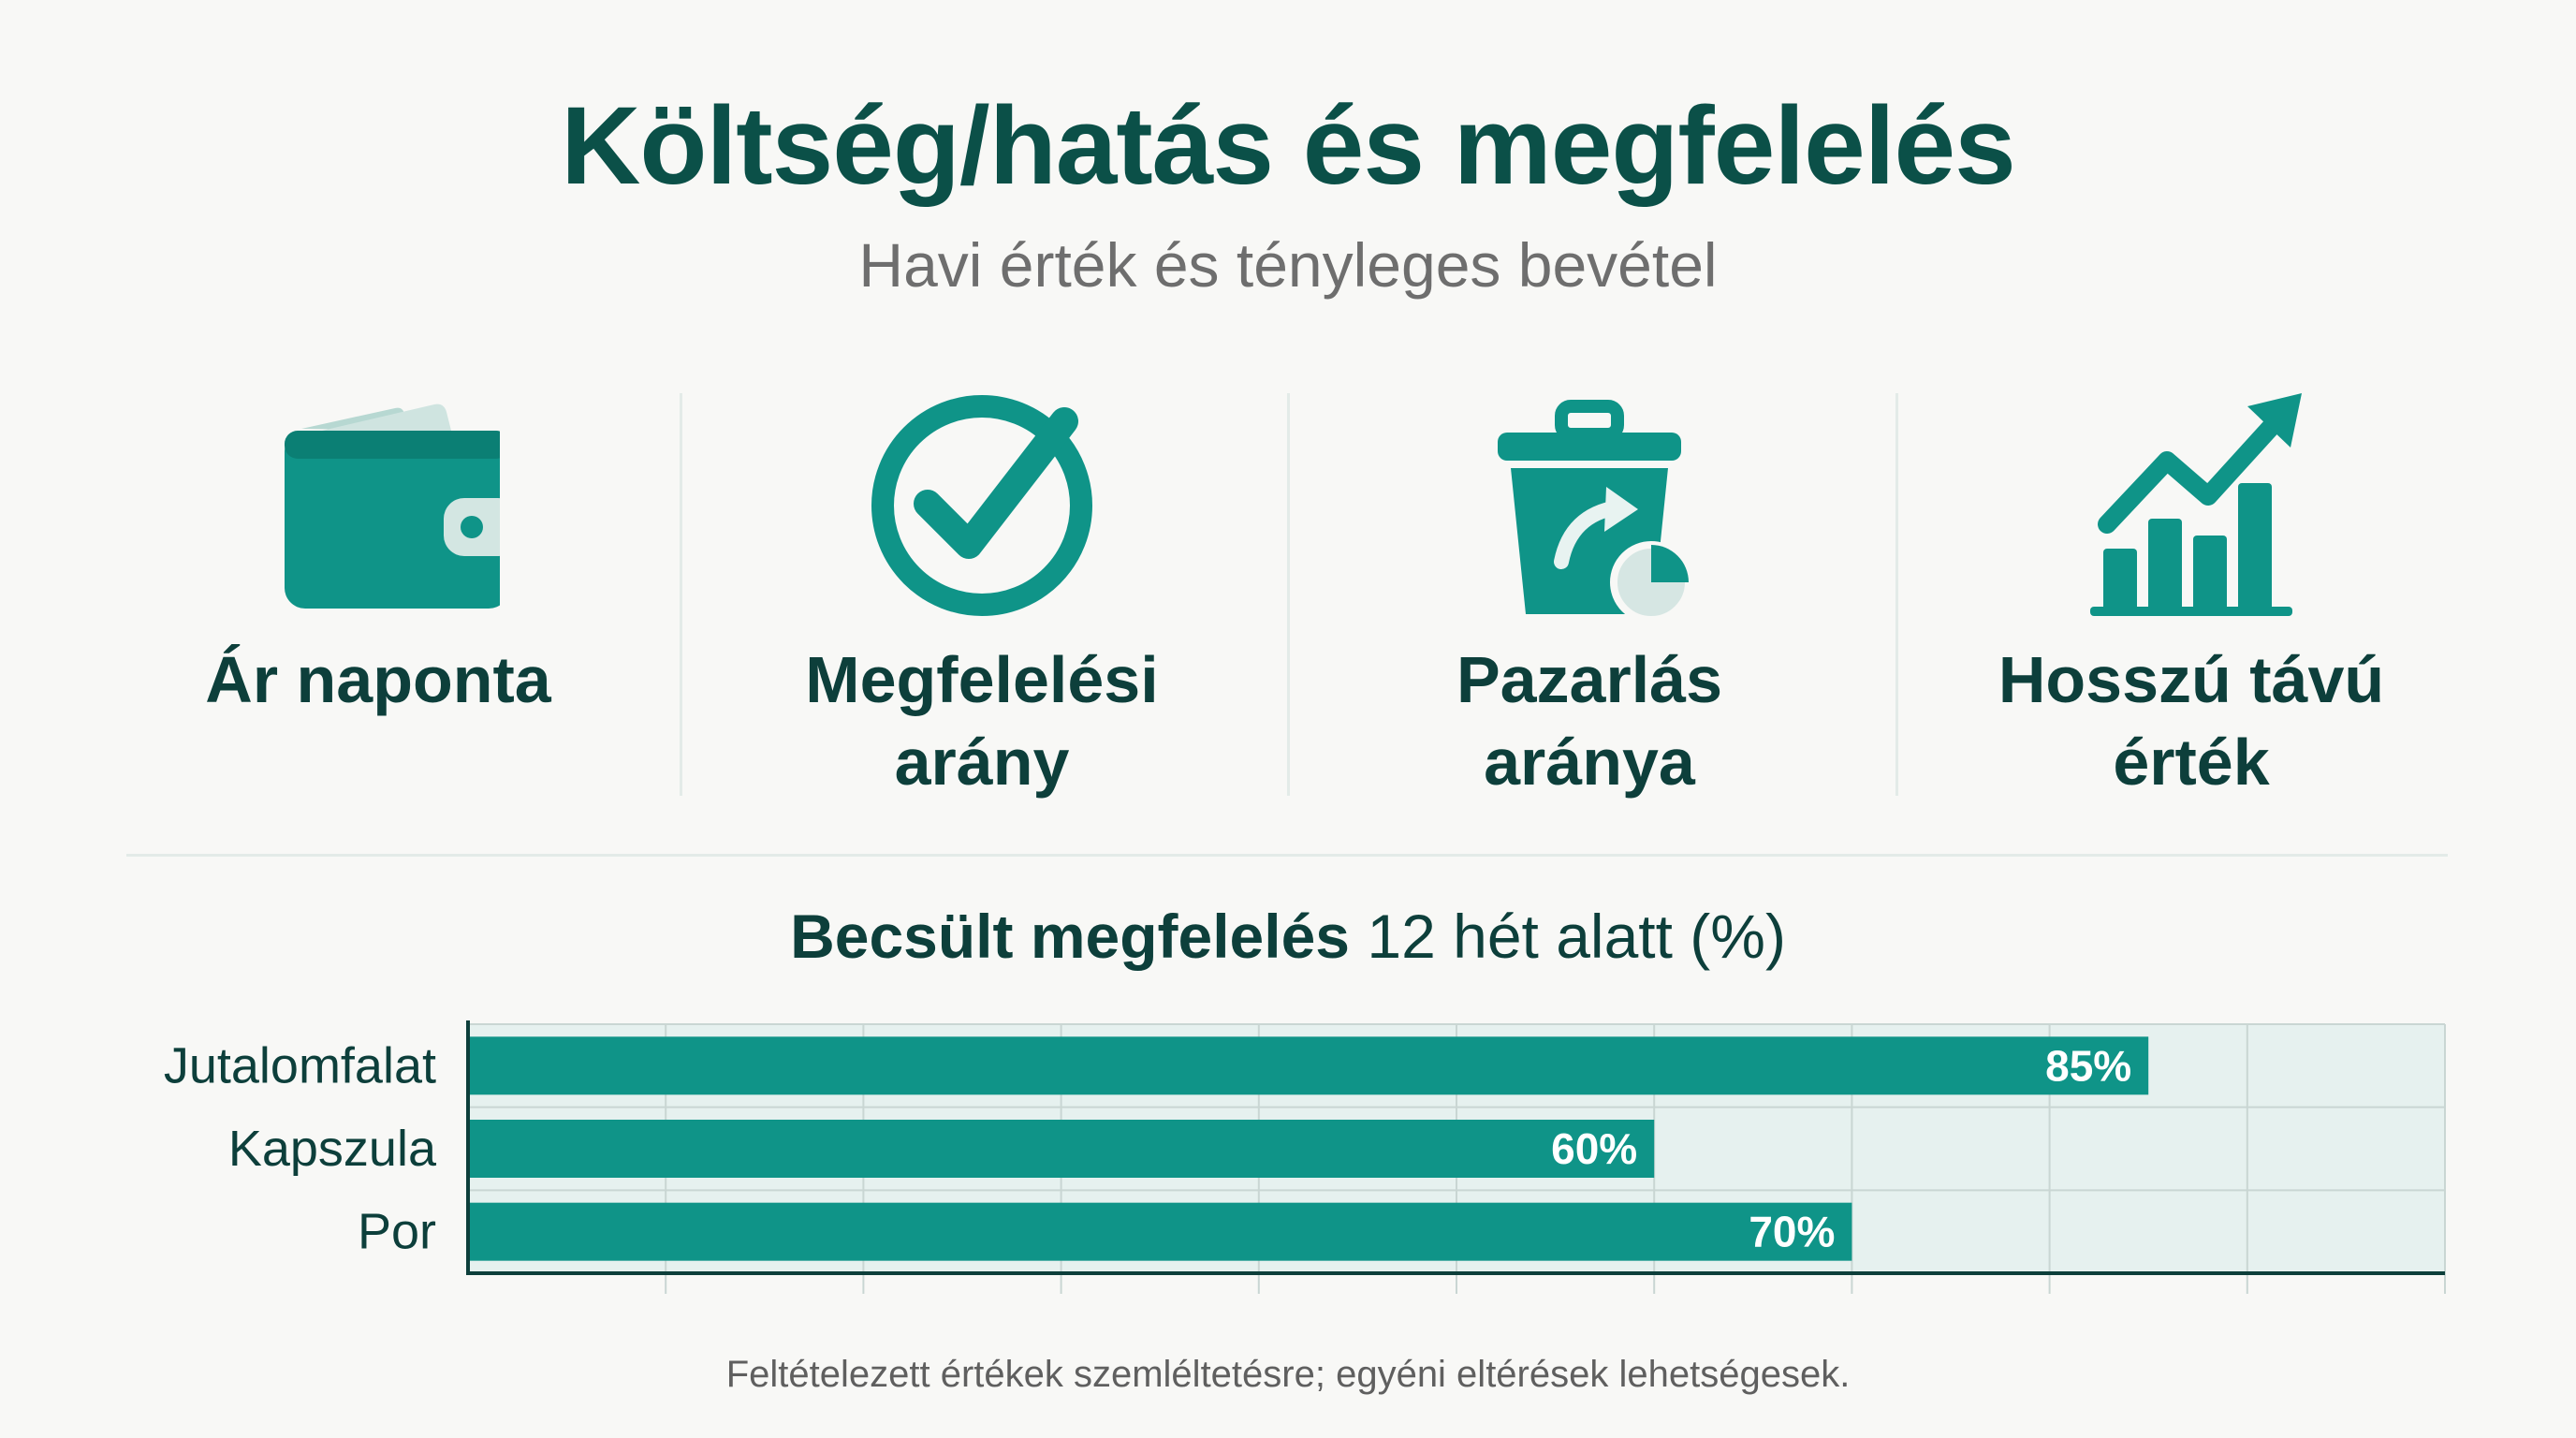  I want to click on feature-label: Megfelelési arány, so click(982, 721).